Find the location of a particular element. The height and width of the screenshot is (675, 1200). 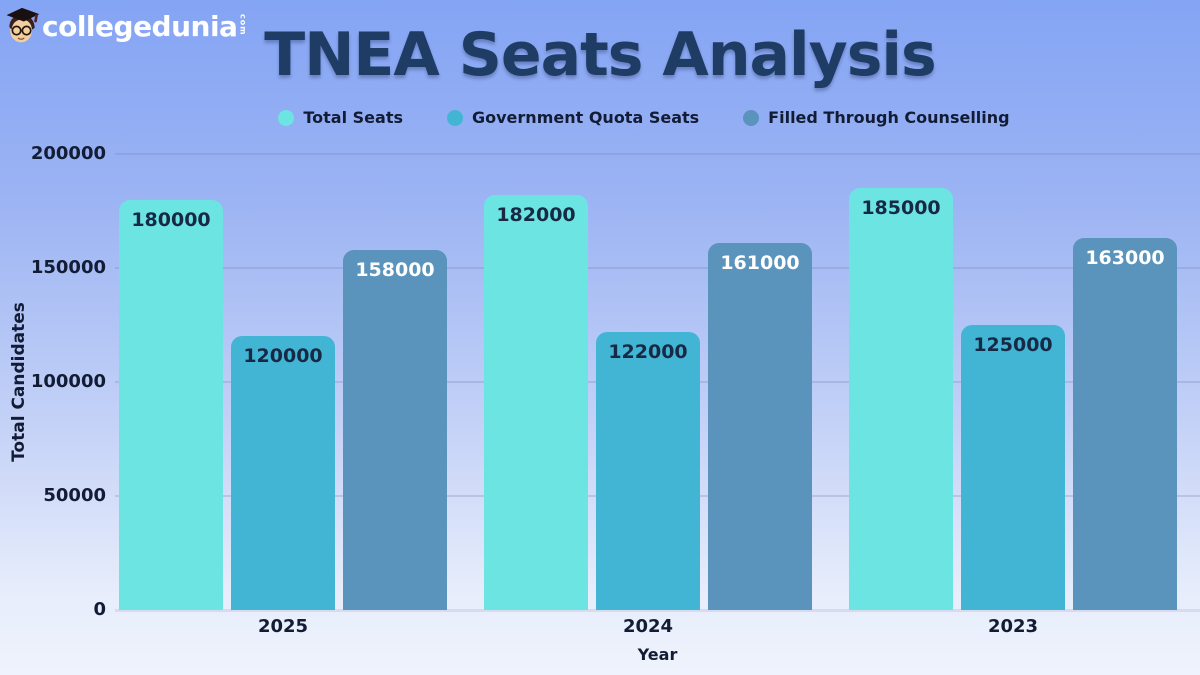

bar: 125000 is located at coordinates (1013, 467).